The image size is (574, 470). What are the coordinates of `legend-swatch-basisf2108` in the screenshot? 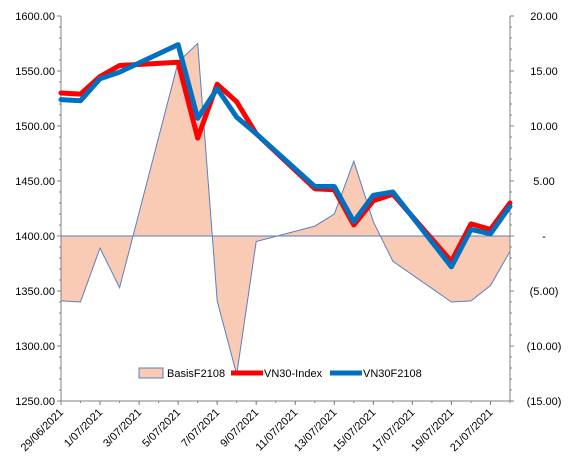 It's located at (151, 373).